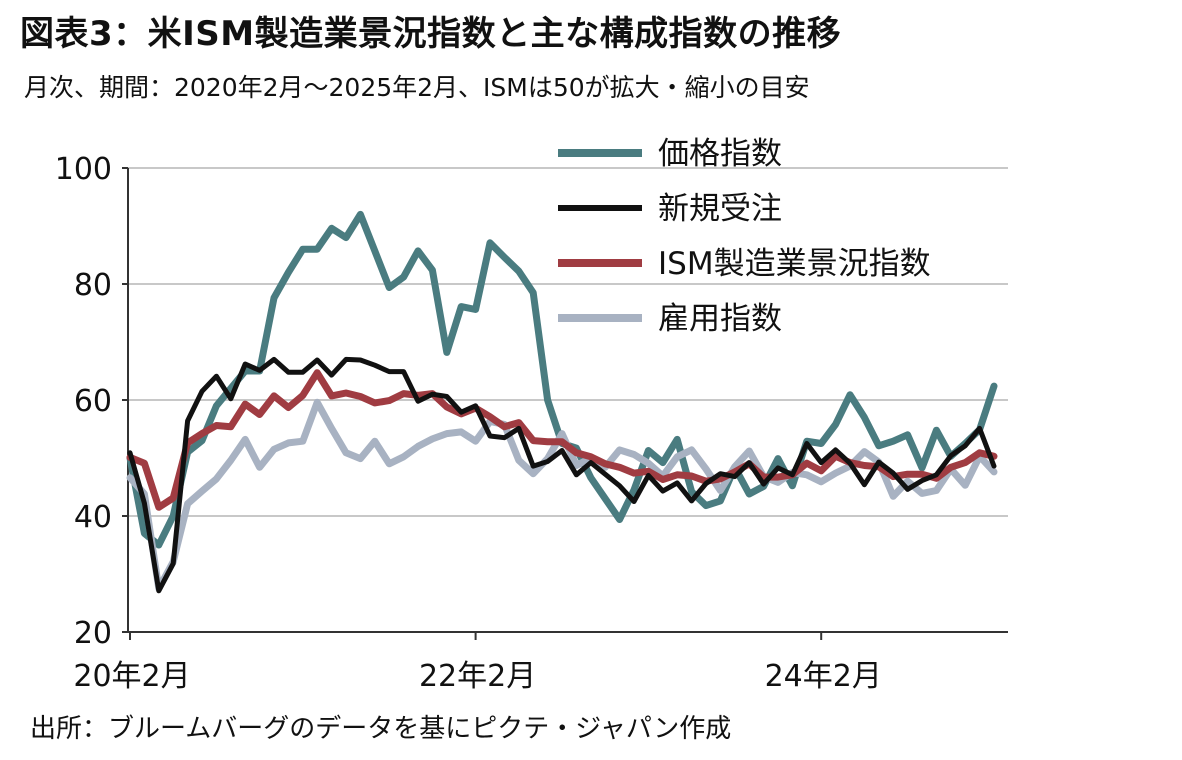 The image size is (1182, 760). What do you see at coordinates (131, 676) in the screenshot?
I see `x-tick-label: 20年2月` at bounding box center [131, 676].